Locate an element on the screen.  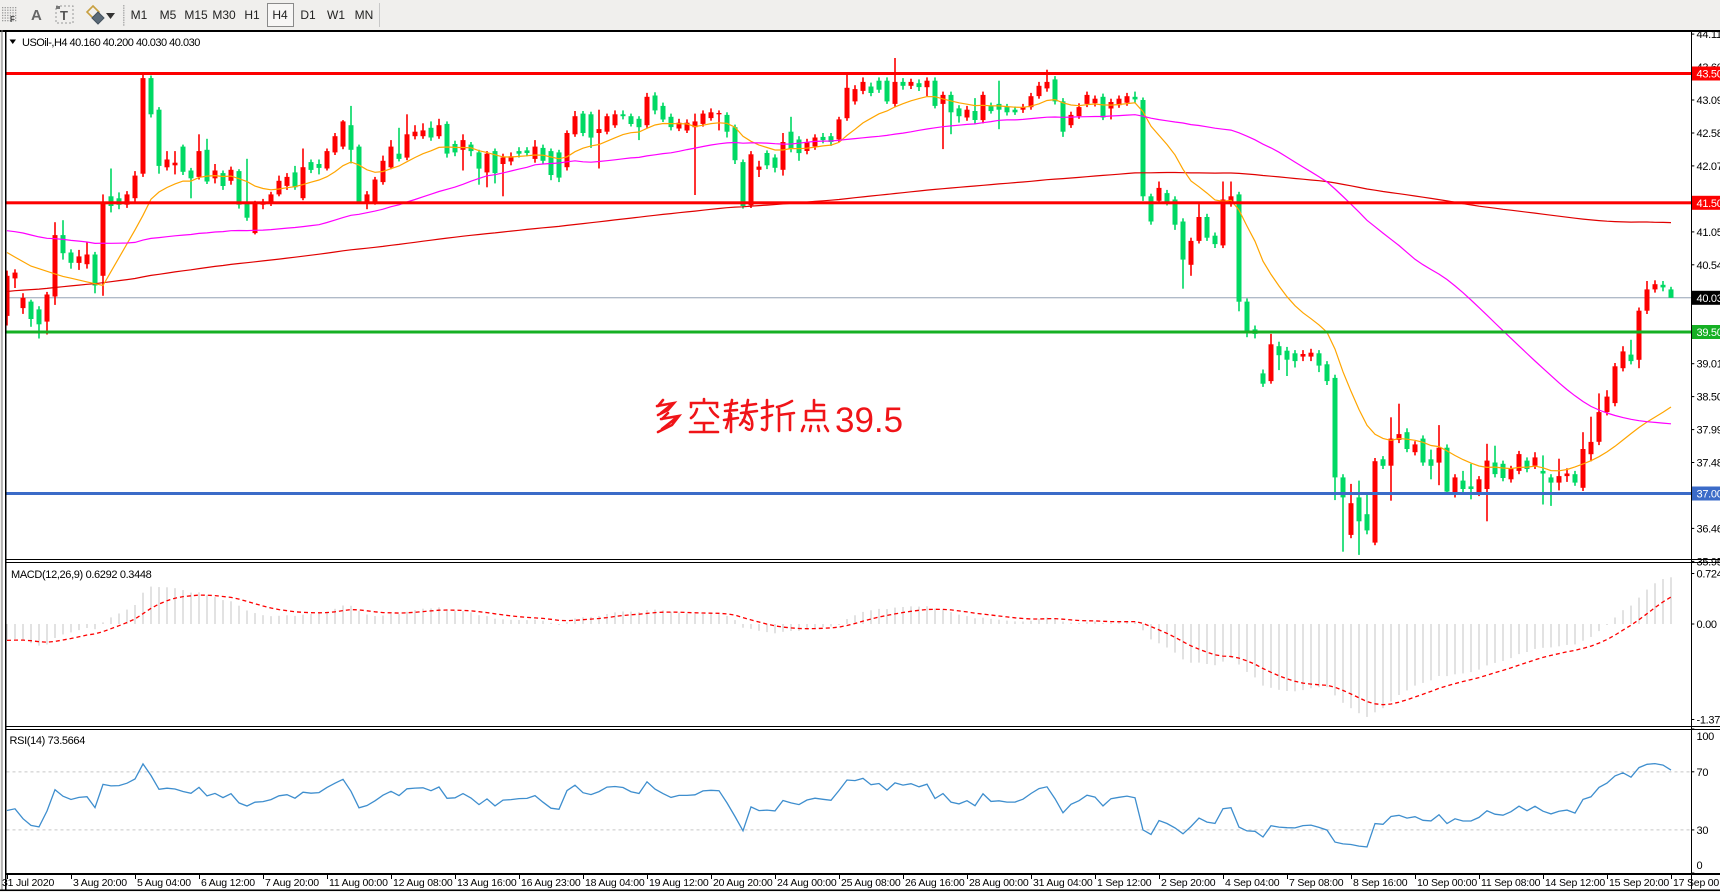
svg-text: 20 Aug 20:00 is located at coordinates (743, 883).